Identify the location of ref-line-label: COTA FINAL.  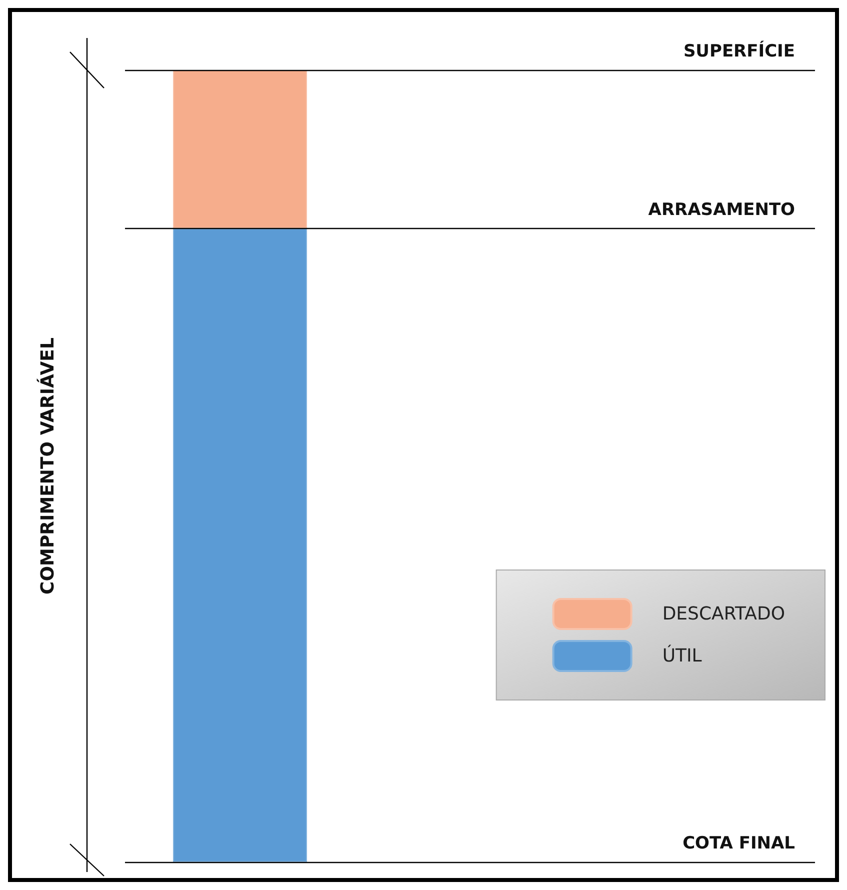
(739, 844).